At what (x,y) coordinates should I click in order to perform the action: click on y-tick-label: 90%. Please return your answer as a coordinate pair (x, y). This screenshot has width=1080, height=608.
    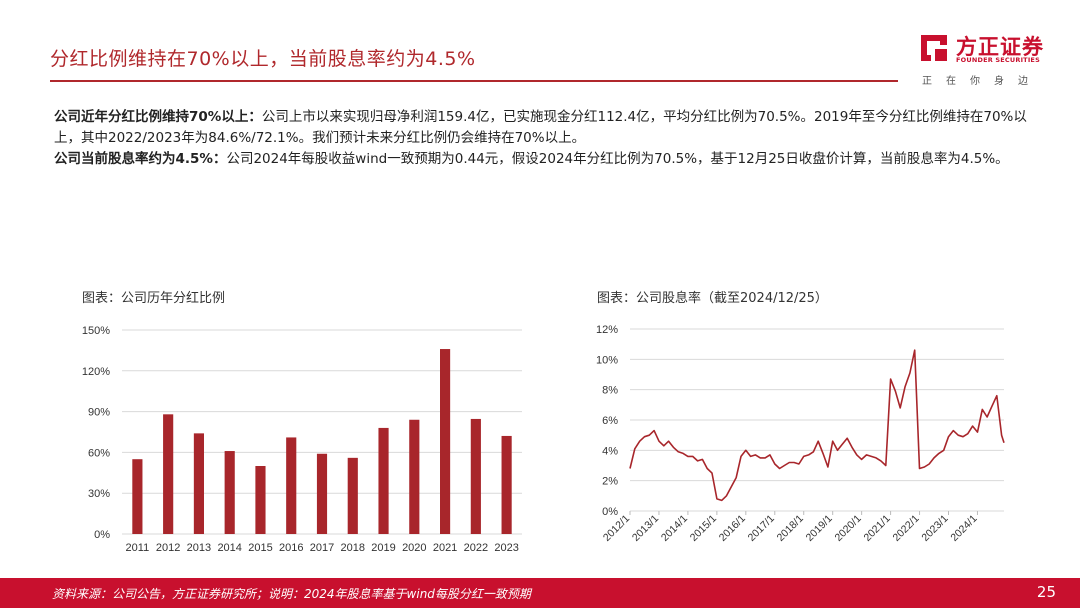
    Looking at the image, I should click on (99, 413).